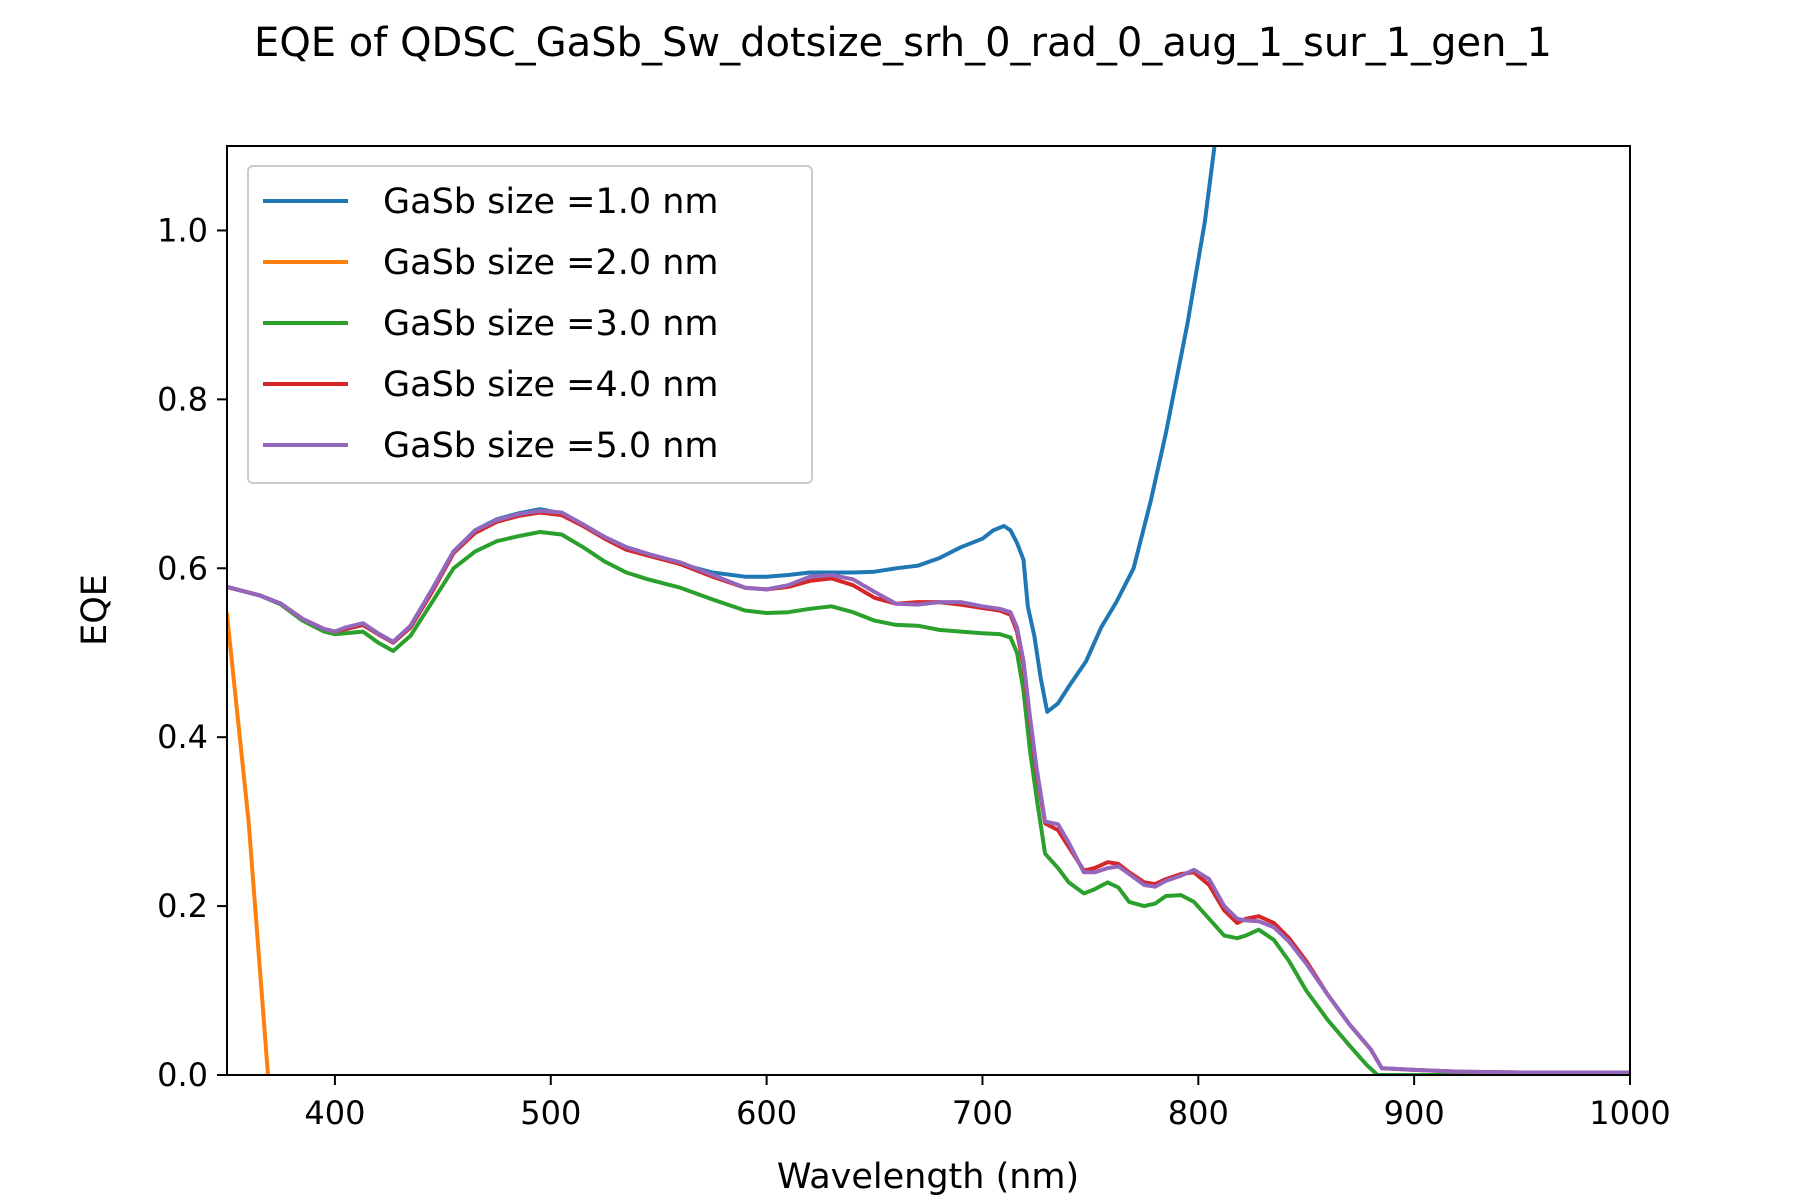 Image resolution: width=1800 pixels, height=1200 pixels. What do you see at coordinates (95, 610) in the screenshot?
I see `y-axis-label: EQE` at bounding box center [95, 610].